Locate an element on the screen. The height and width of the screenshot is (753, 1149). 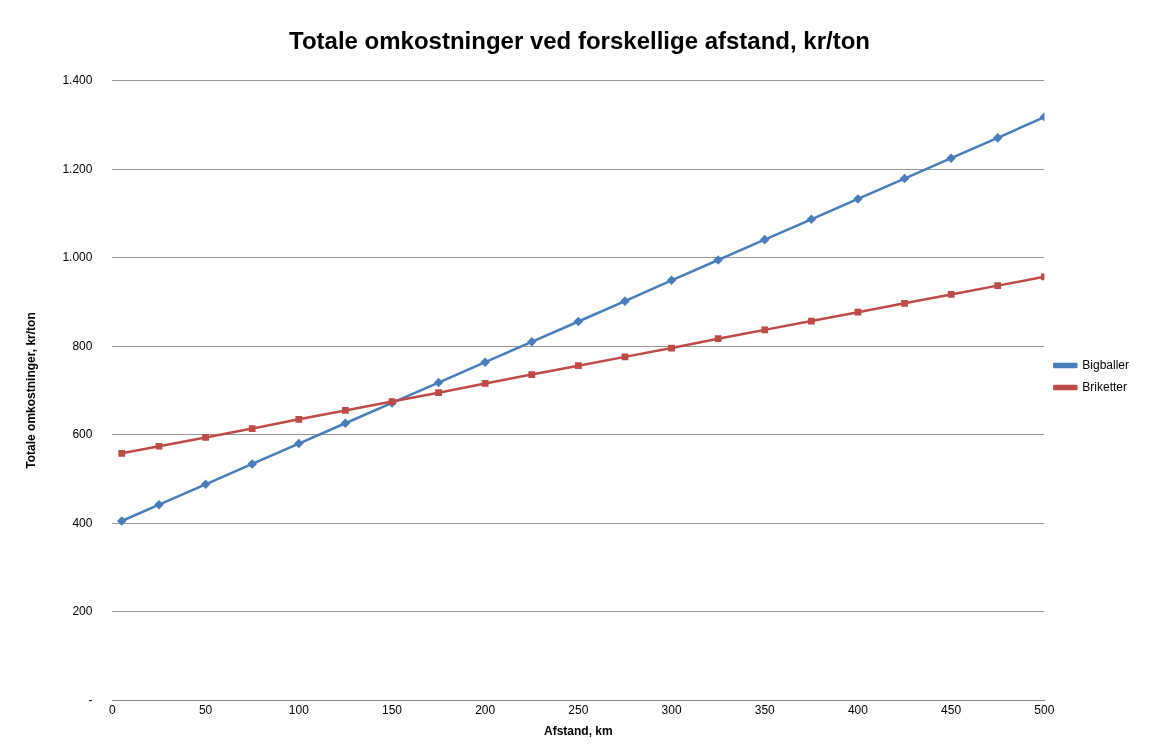
x-tick-label: 200 is located at coordinates (485, 709).